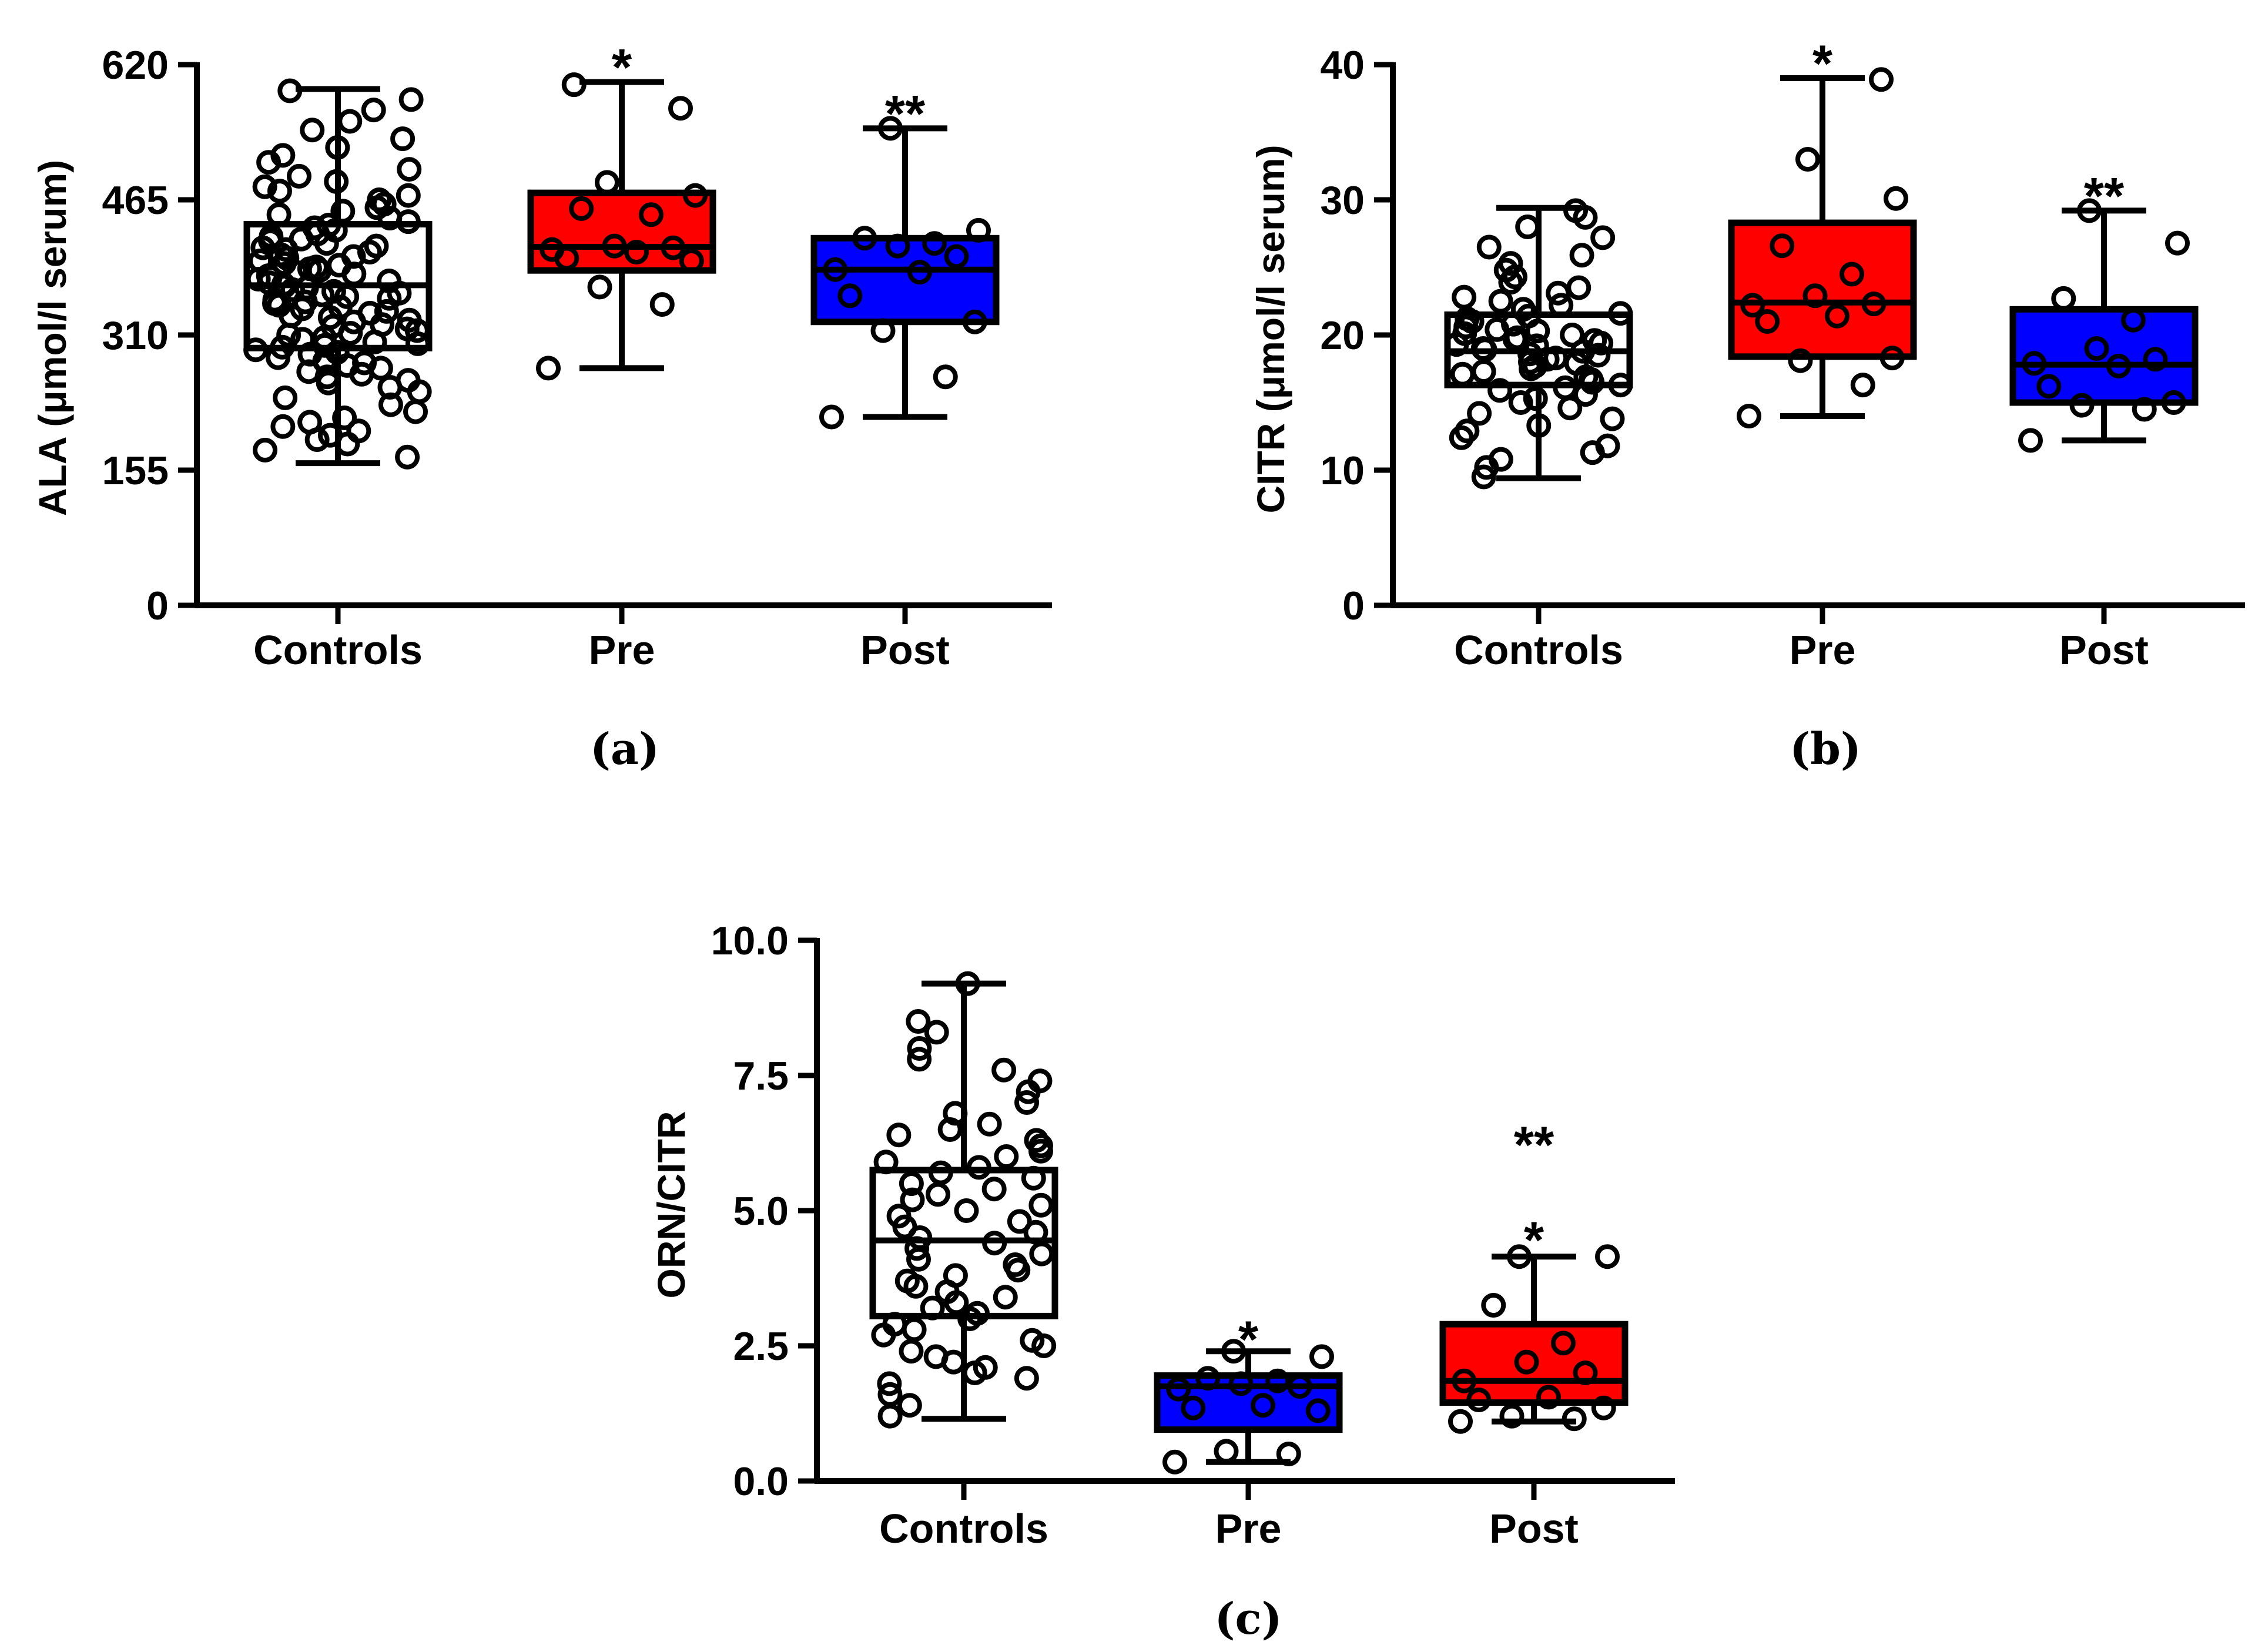  What do you see at coordinates (1534, 1240) in the screenshot?
I see `significance-mark-secondary: *` at bounding box center [1534, 1240].